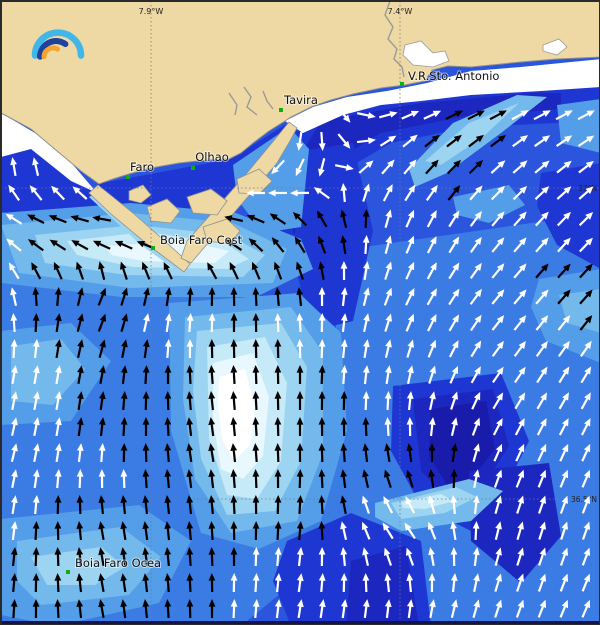 The width and height of the screenshot is (600, 625). Describe the element at coordinates (193, 168) in the screenshot. I see `place-marker-olhao` at that location.